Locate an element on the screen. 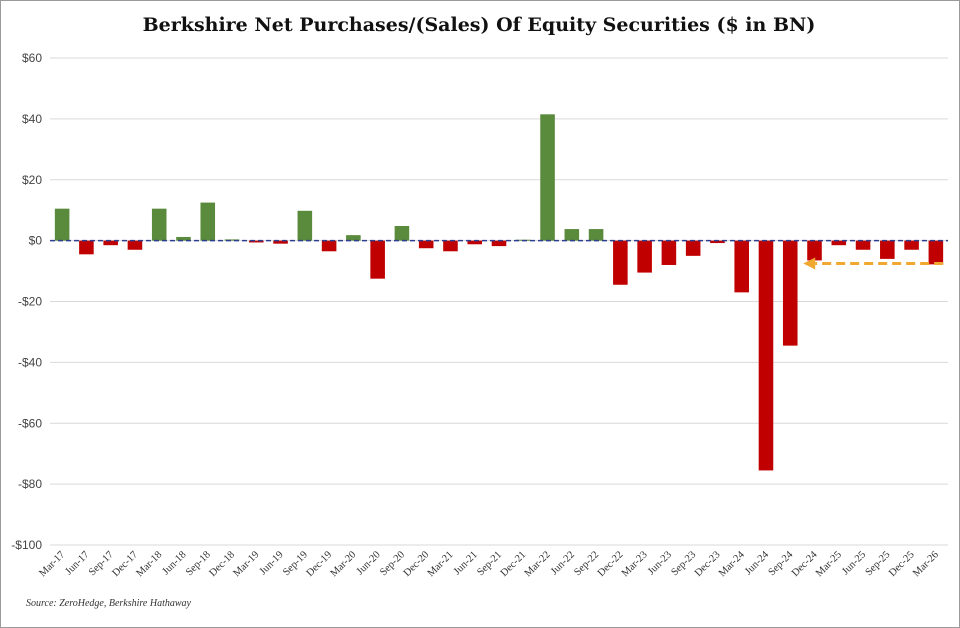  x-tick-label: Jun-22 is located at coordinates (563, 563).